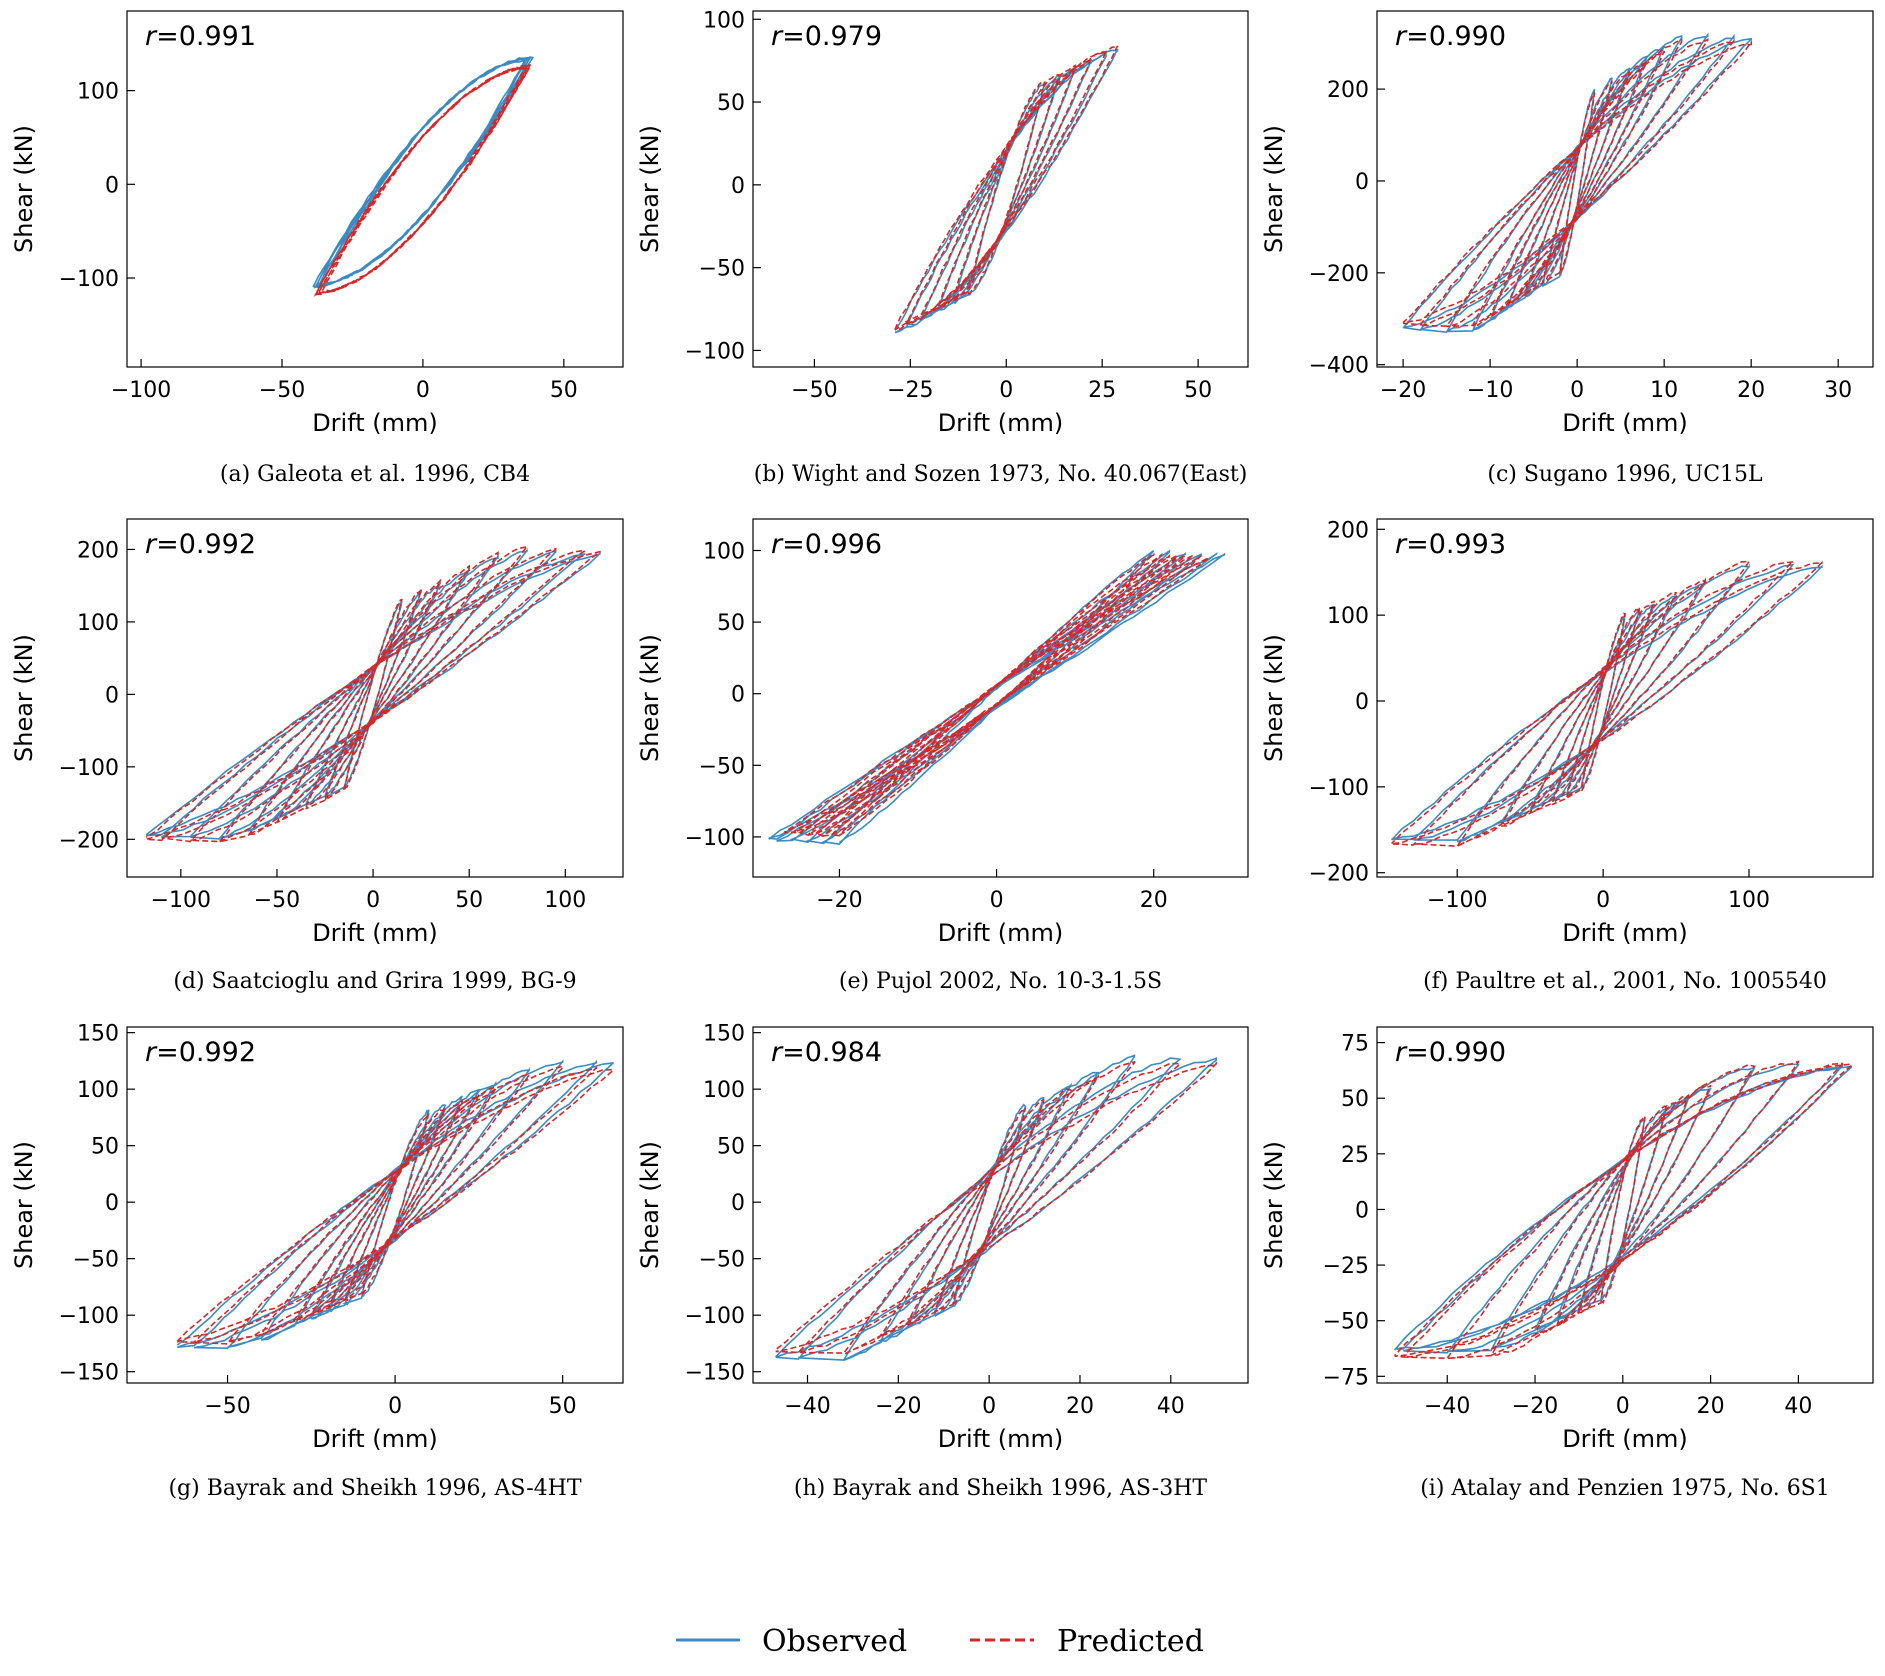 The height and width of the screenshot is (1676, 1885). Describe the element at coordinates (940, 1641) in the screenshot. I see `legend: Observed Predicted` at that location.